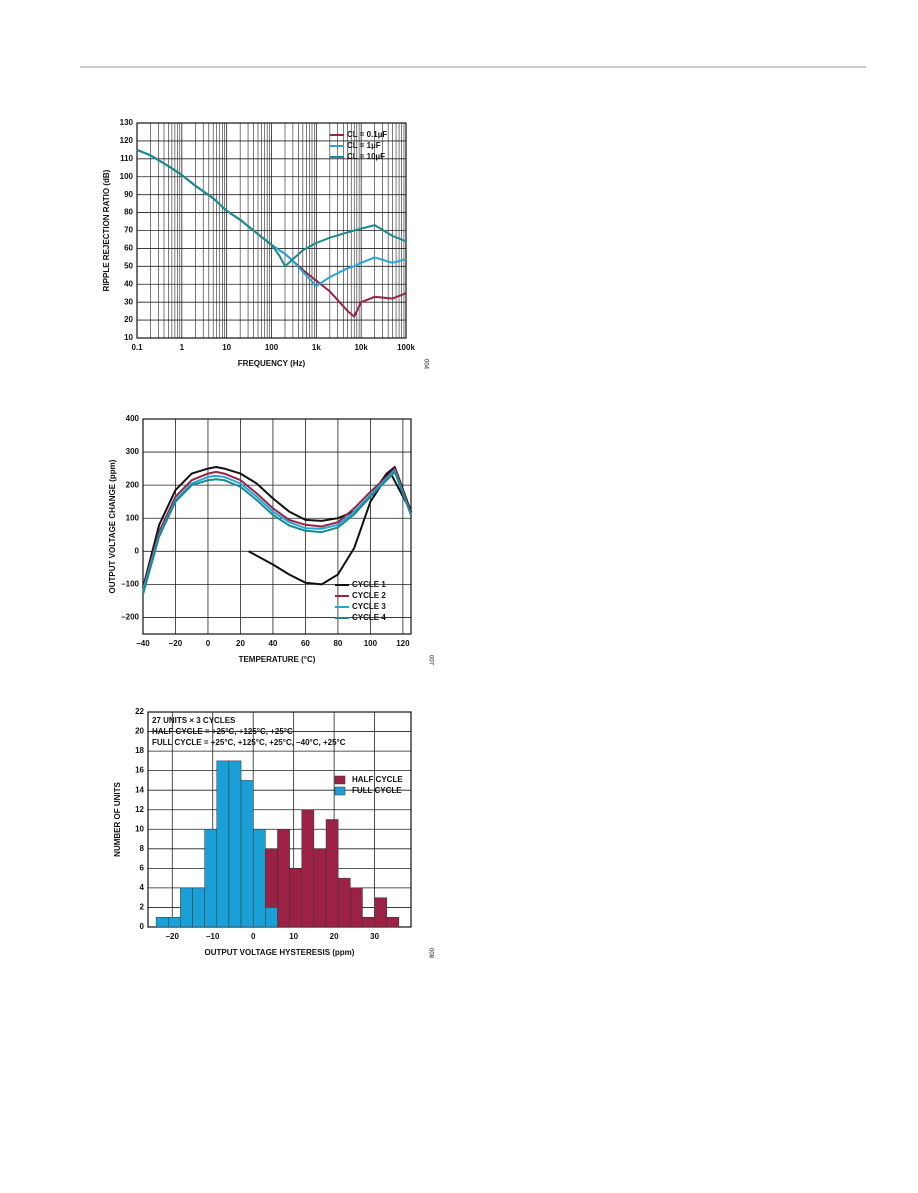  Describe the element at coordinates (142, 848) in the screenshot. I see `y-tick-label: 8` at that location.